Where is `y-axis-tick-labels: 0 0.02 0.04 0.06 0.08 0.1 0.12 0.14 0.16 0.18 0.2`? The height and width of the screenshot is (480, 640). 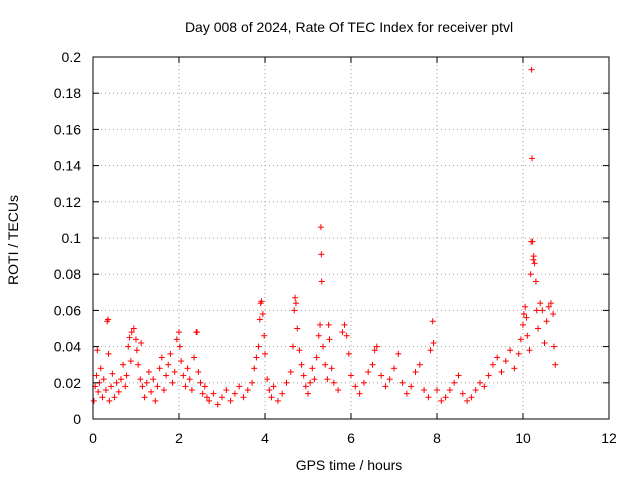 y-axis-tick-labels: 0 0.02 0.04 0.06 0.08 0.1 0.12 0.14 0.16 0.18 0.2 is located at coordinates (67, 238).